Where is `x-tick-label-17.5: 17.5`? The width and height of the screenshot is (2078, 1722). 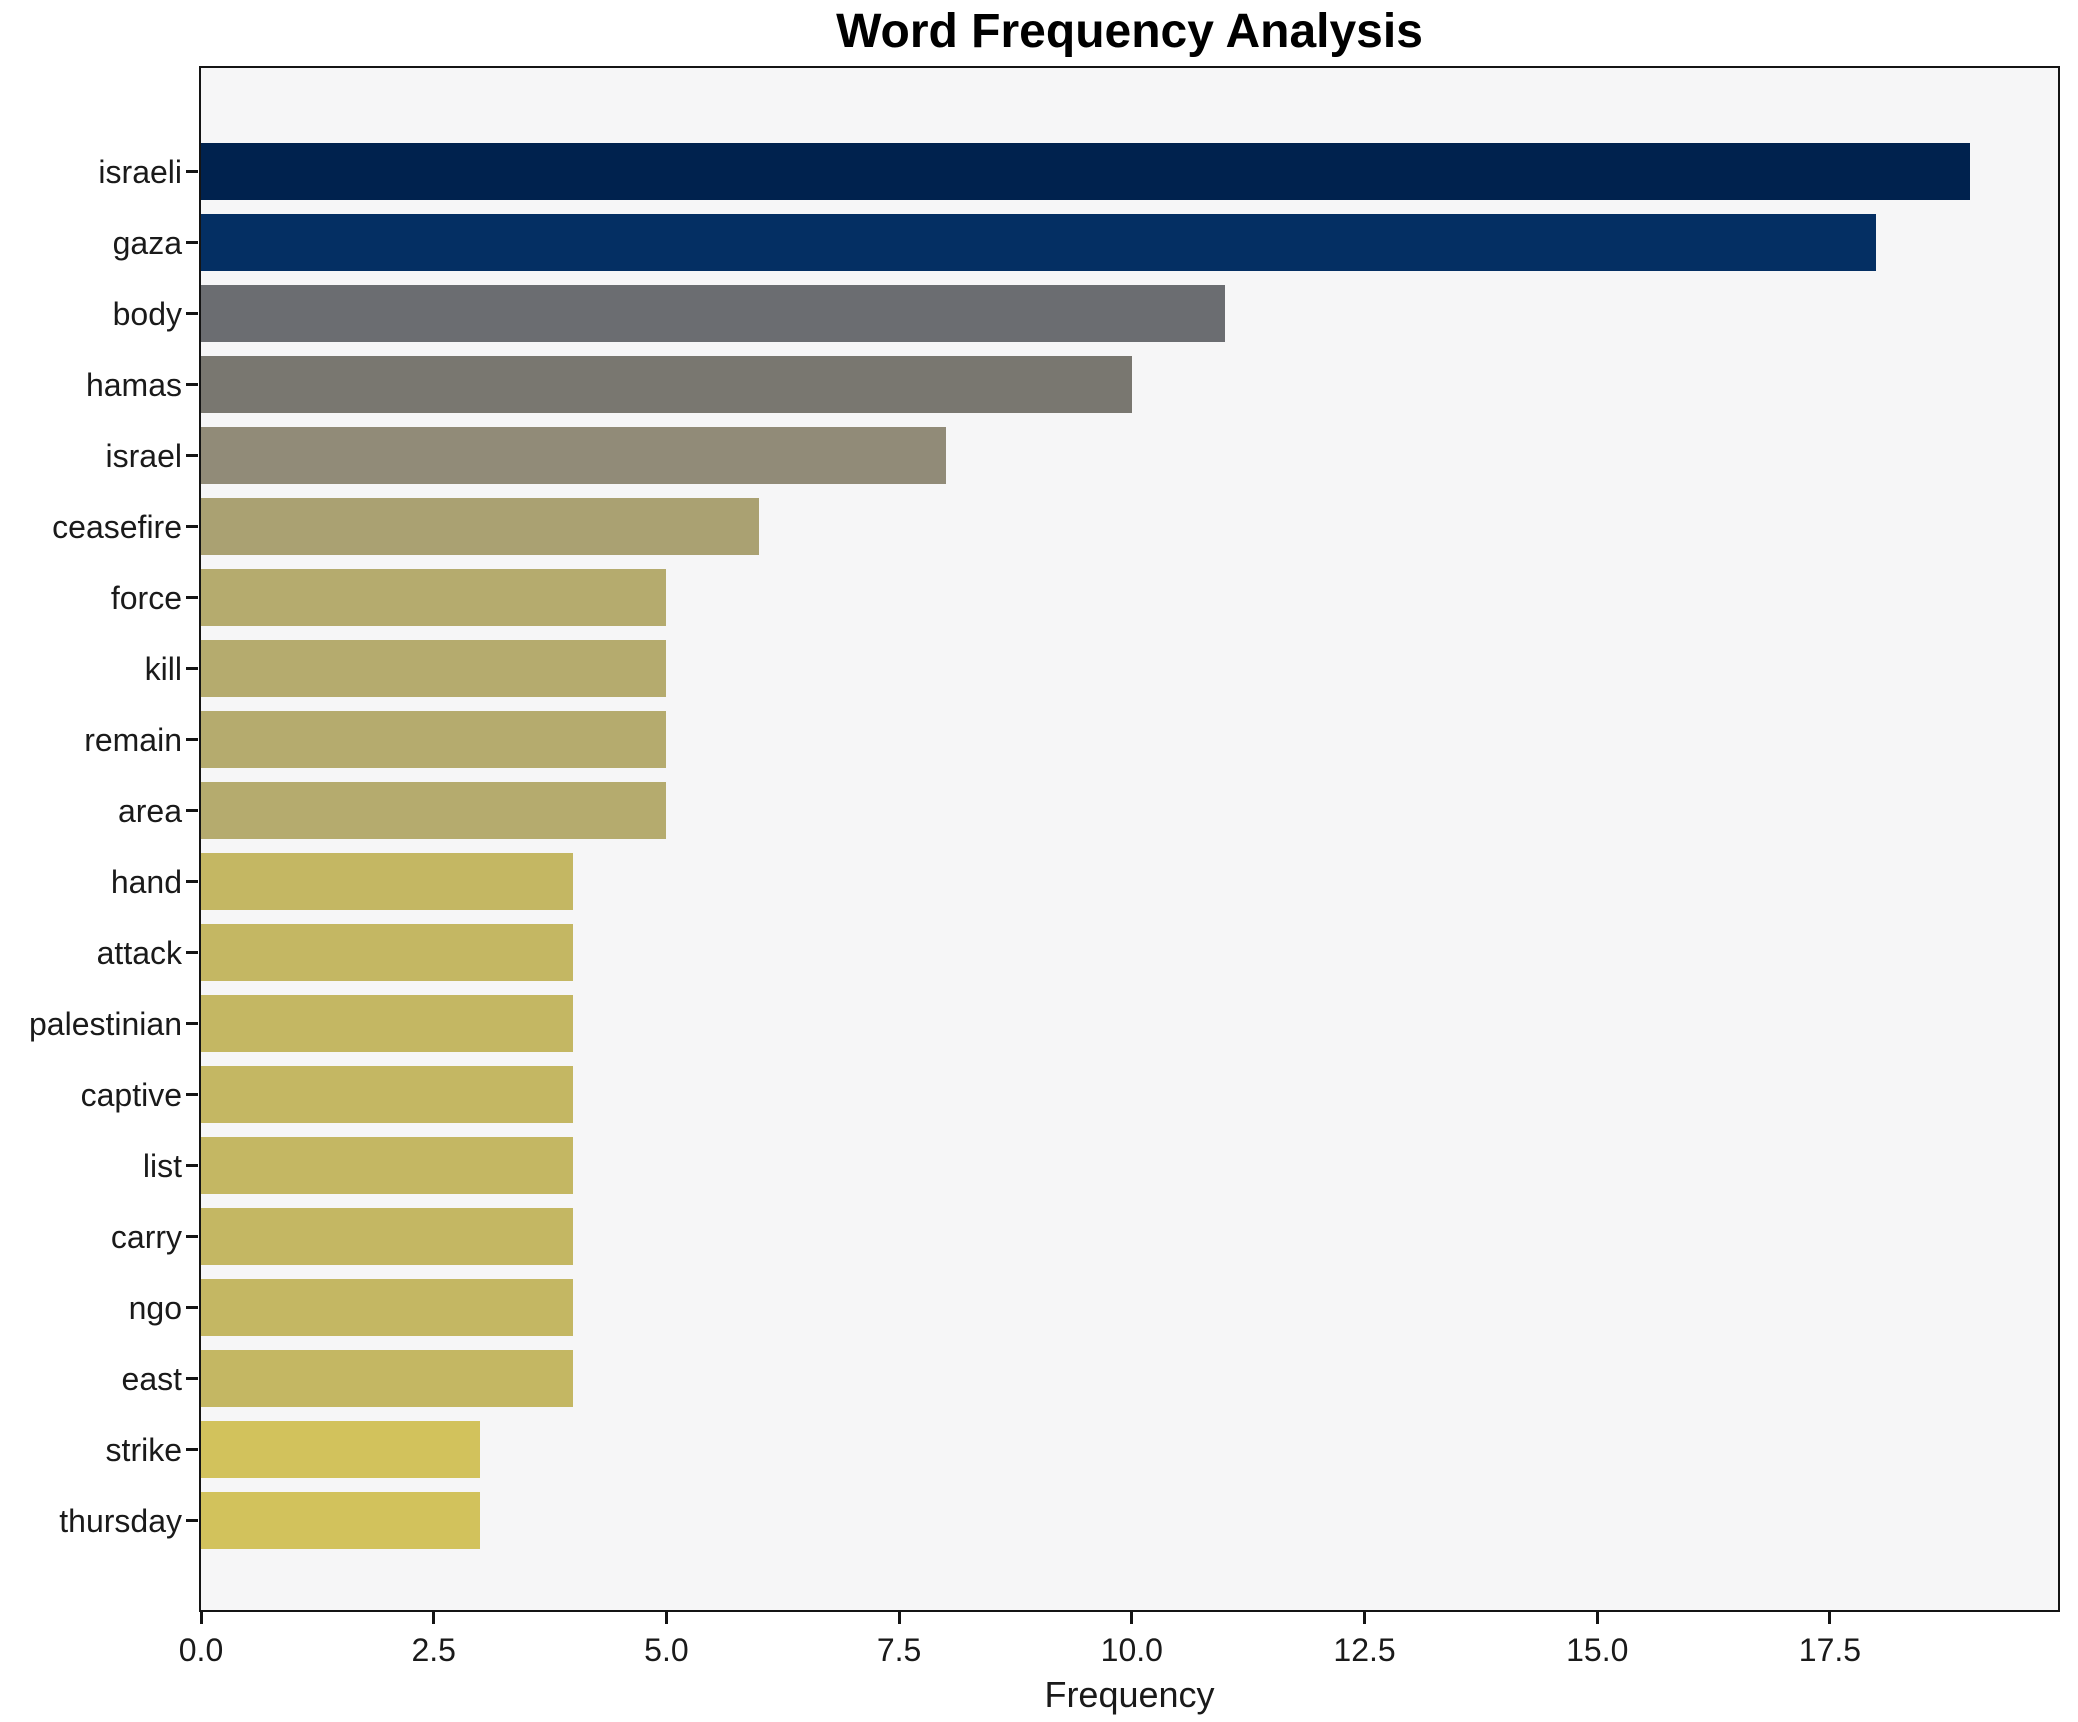
x-tick-label-17.5: 17.5 is located at coordinates (1830, 1650).